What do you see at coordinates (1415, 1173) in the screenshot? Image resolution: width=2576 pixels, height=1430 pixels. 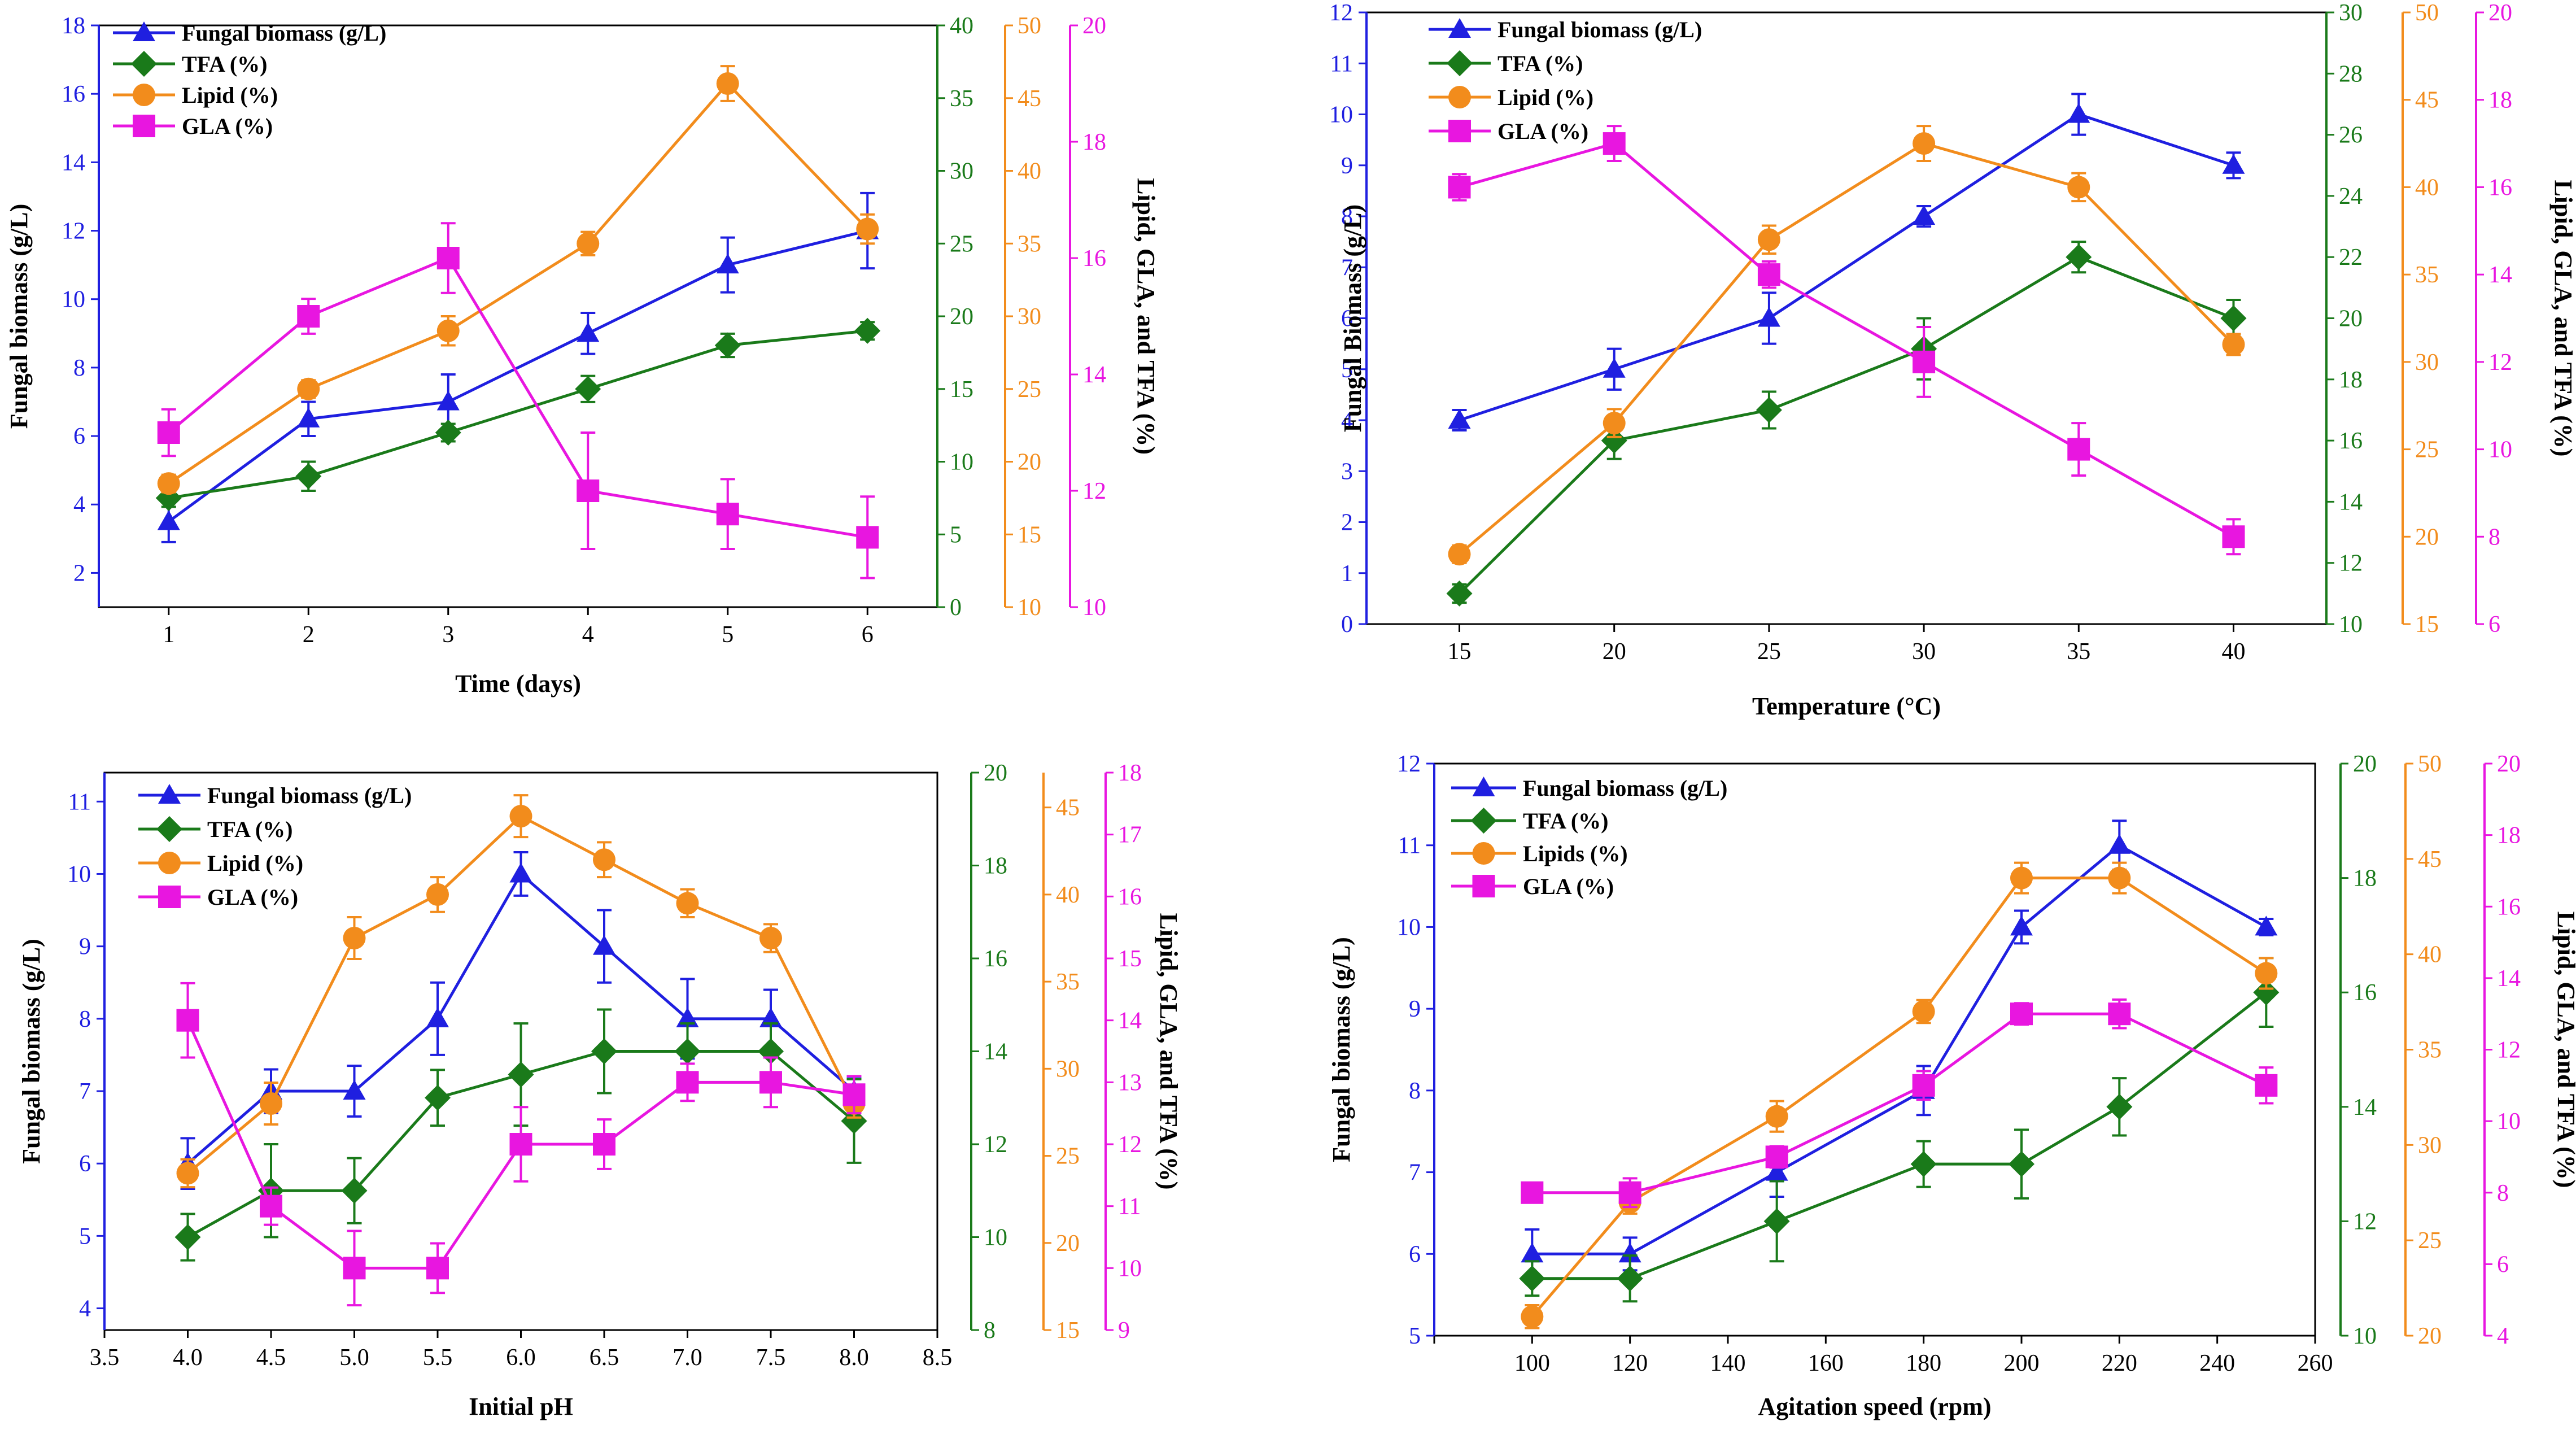 I see `biomass-tick-label: 7` at bounding box center [1415, 1173].